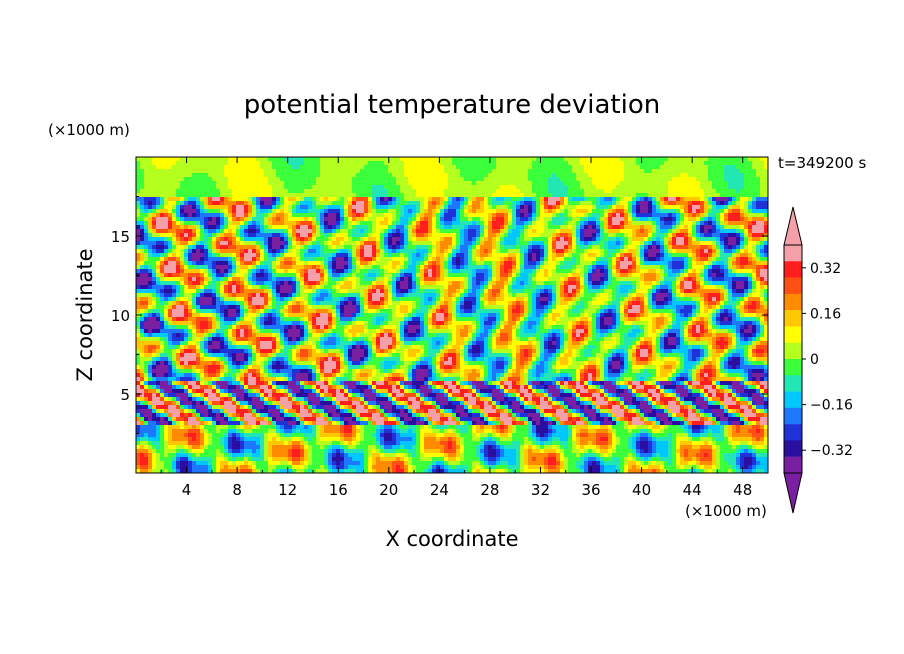  What do you see at coordinates (831, 406) in the screenshot?
I see `colorbar-tick-label: −0.16` at bounding box center [831, 406].